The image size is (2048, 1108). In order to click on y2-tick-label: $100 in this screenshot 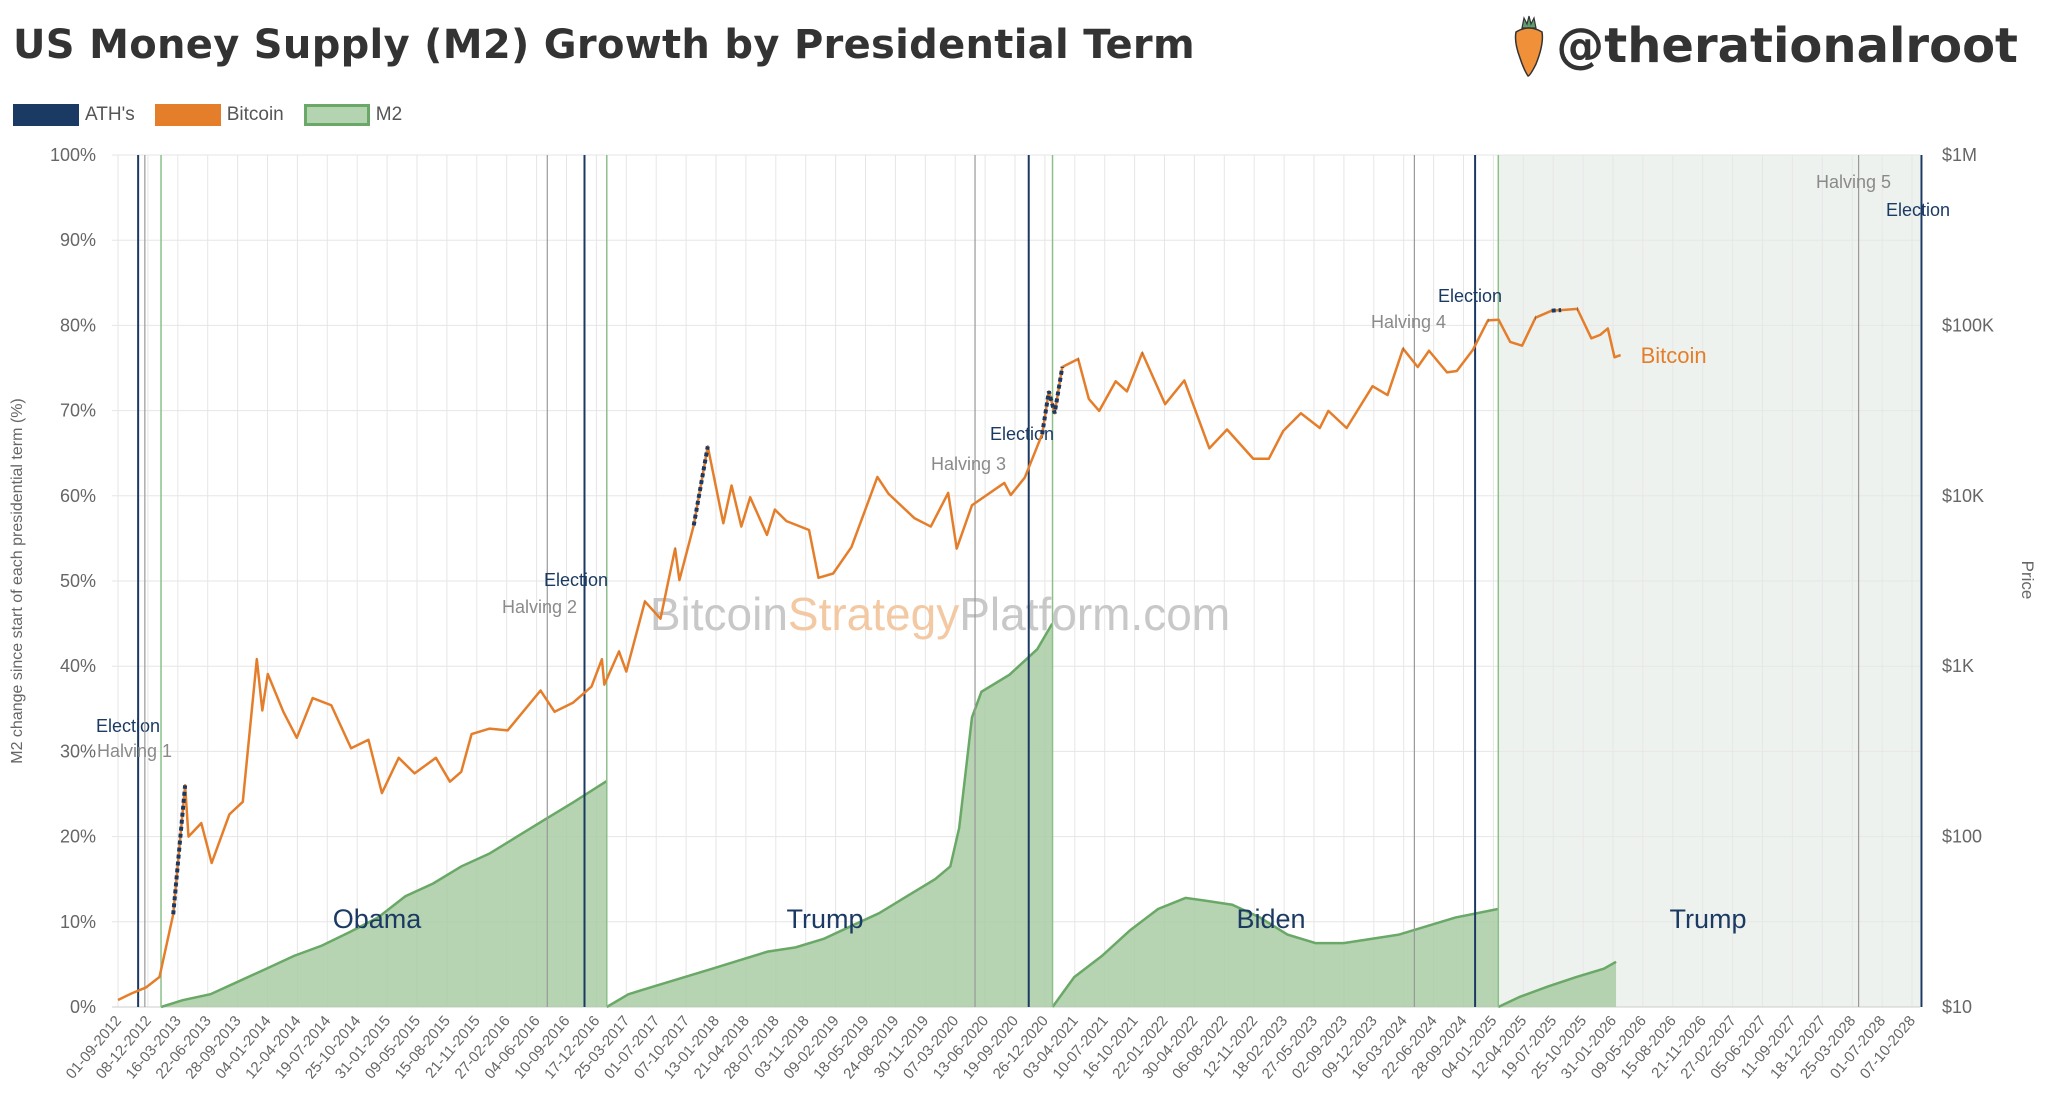, I will do `click(1962, 837)`.